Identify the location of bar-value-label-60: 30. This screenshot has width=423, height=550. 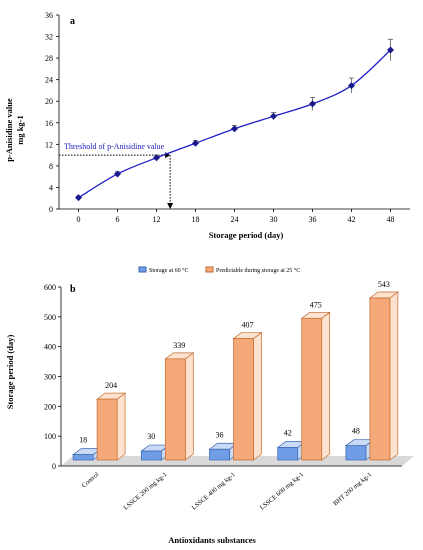
(151, 436).